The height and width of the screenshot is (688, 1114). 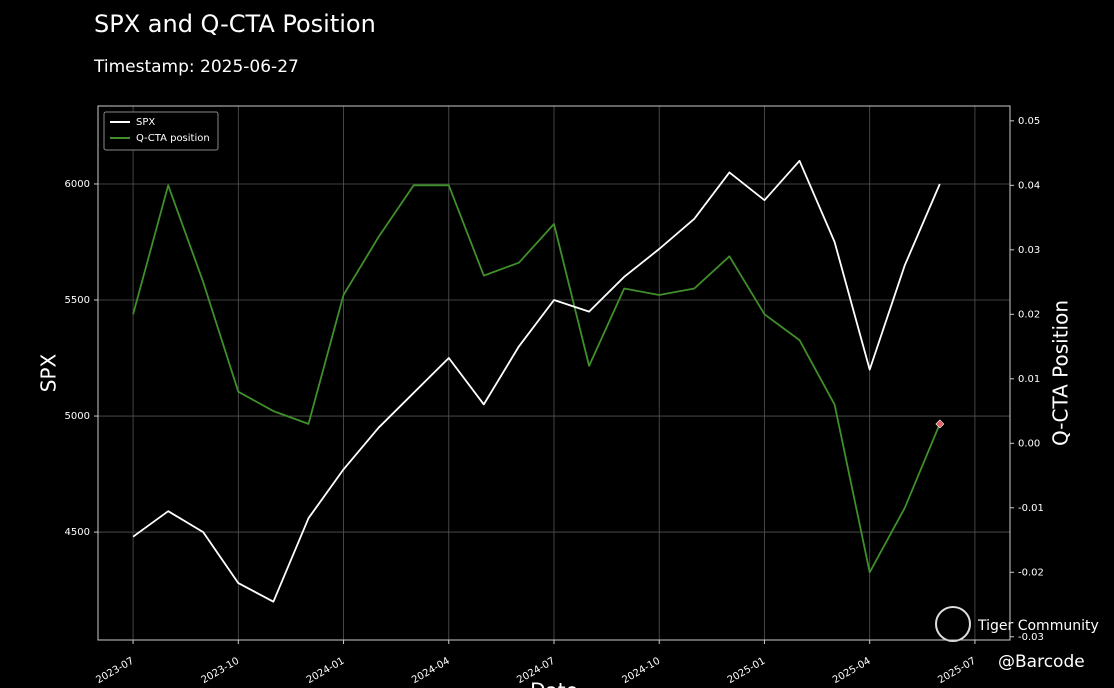 What do you see at coordinates (77, 300) in the screenshot?
I see `y-tick-label: 5500` at bounding box center [77, 300].